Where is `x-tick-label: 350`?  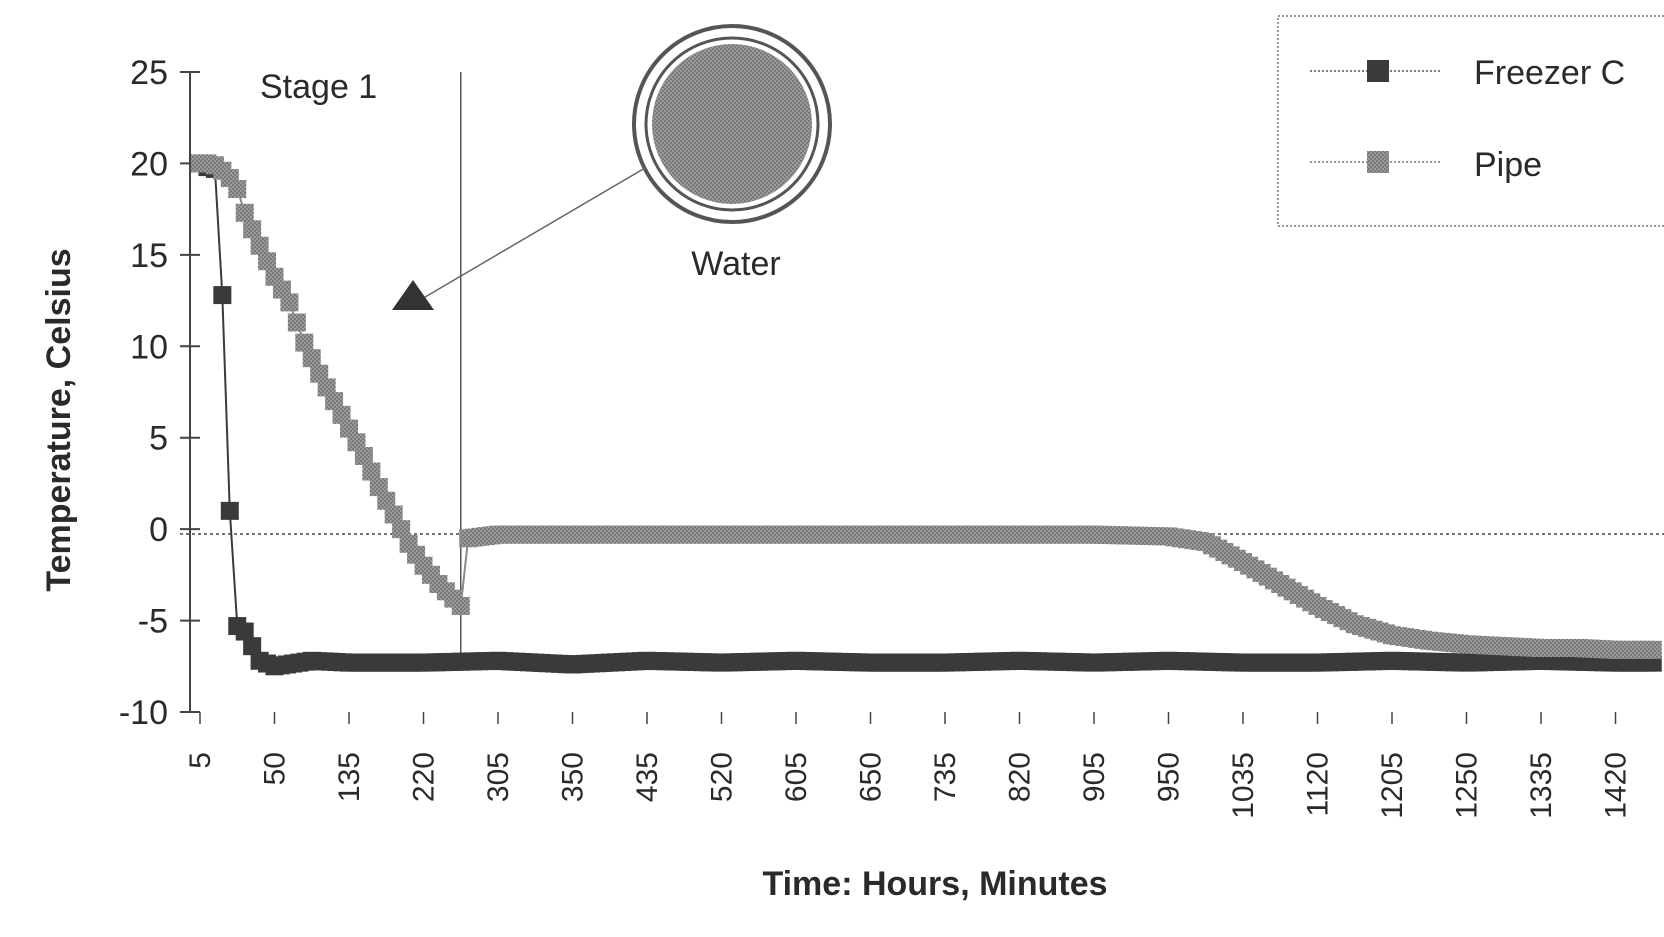
x-tick-label: 350 is located at coordinates (573, 777).